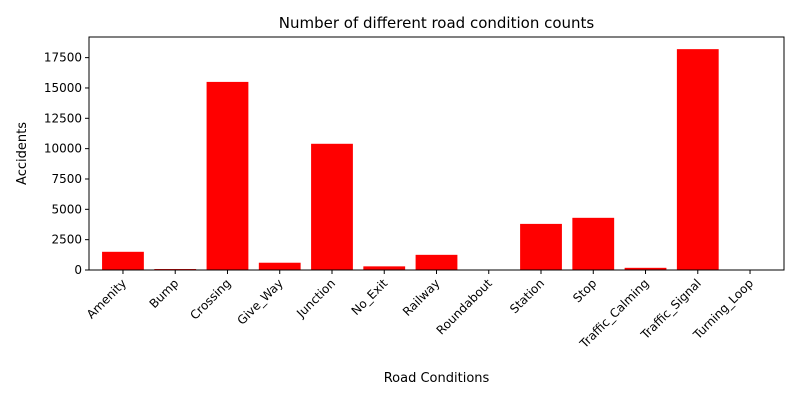 The height and width of the screenshot is (404, 800). What do you see at coordinates (123, 261) in the screenshot?
I see `bar-amenity` at bounding box center [123, 261].